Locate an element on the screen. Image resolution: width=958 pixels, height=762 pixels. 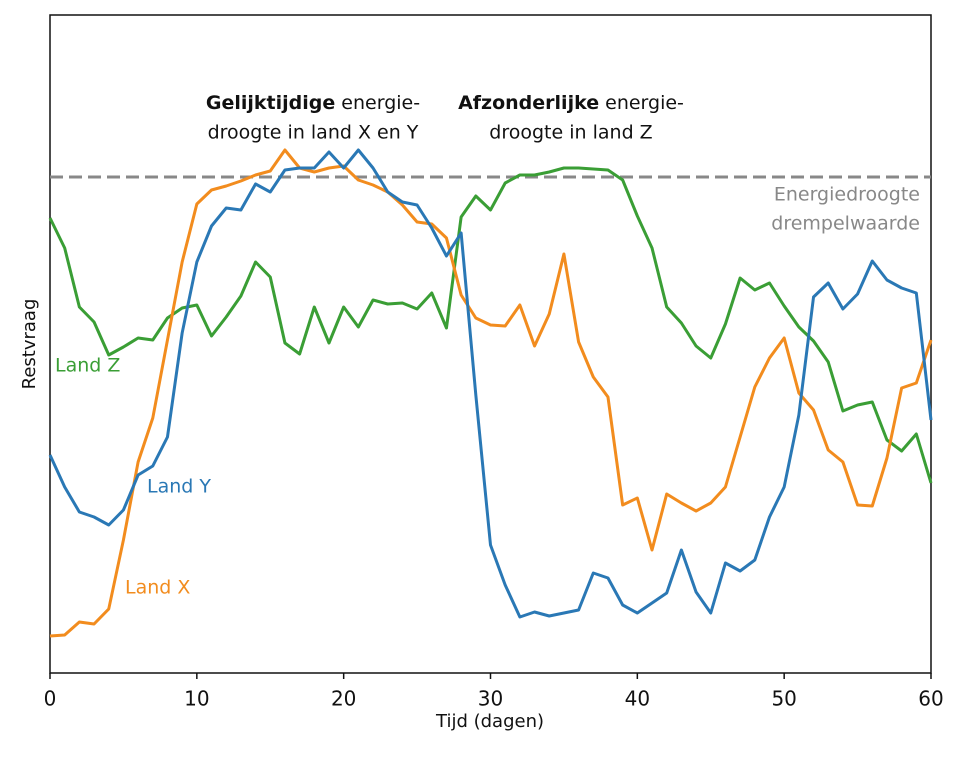
x-tick-label: 10 is located at coordinates (196, 699).